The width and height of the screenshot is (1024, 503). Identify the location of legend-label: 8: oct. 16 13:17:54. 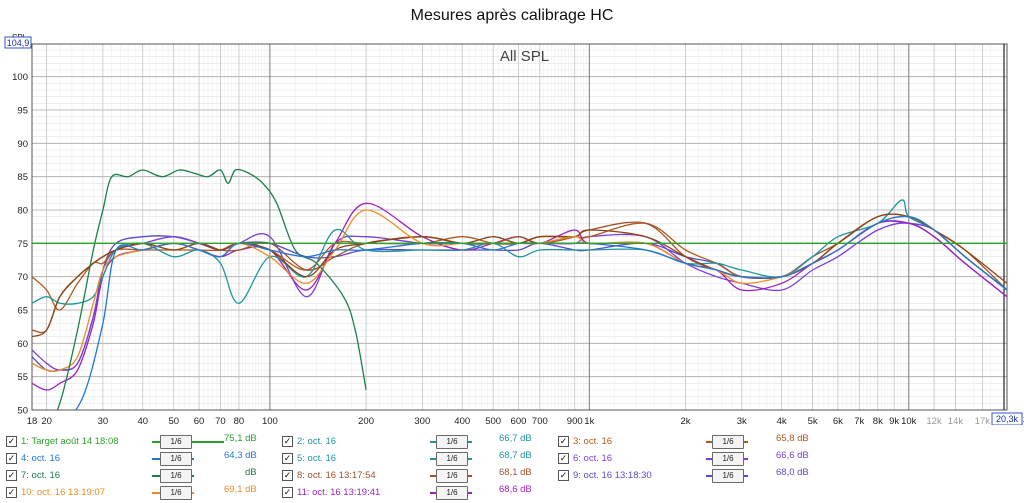
(336, 475).